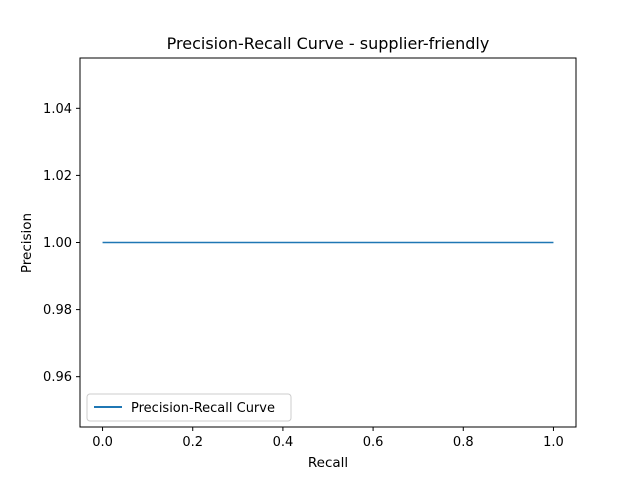  Describe the element at coordinates (328, 463) in the screenshot. I see `x-axis-label: Recall` at that location.